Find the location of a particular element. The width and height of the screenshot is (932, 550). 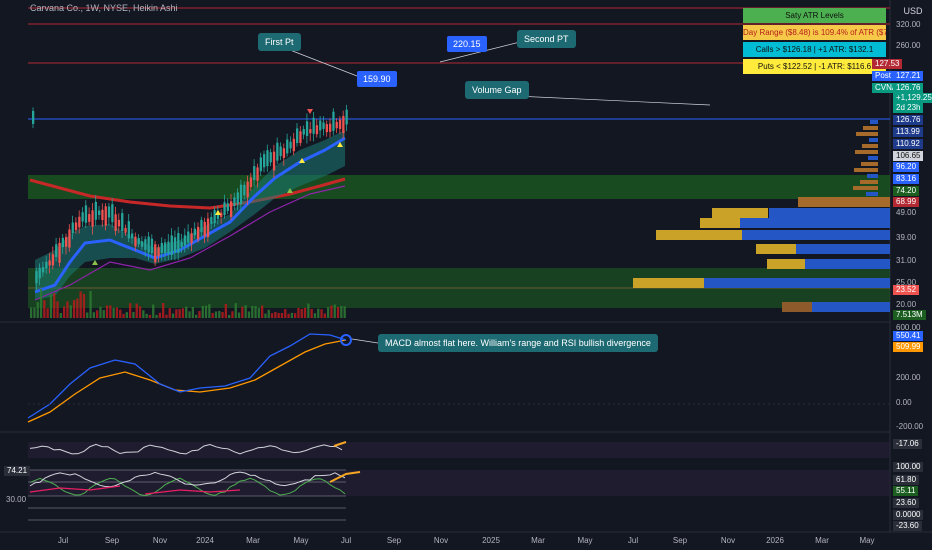

cvna-price: 126.76 is located at coordinates (908, 88).